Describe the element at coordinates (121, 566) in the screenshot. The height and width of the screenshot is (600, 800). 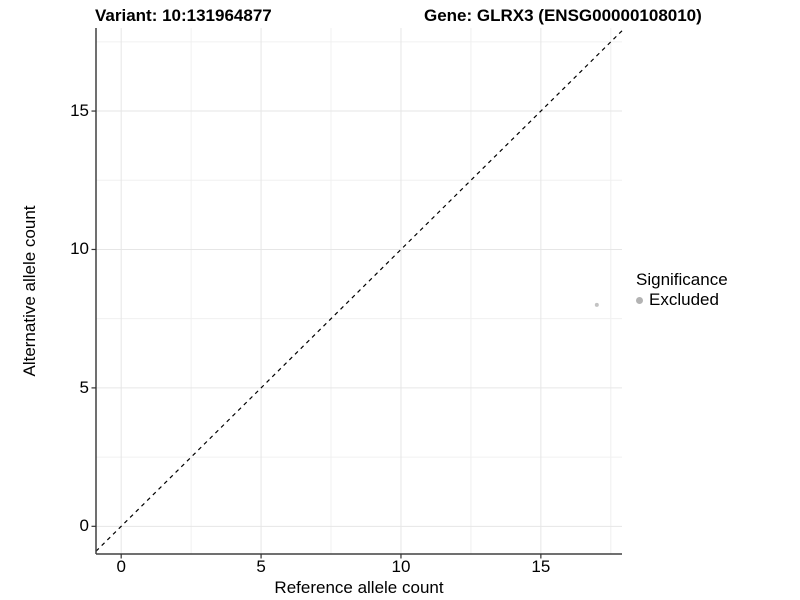
I see `x-tick-label: 0` at that location.